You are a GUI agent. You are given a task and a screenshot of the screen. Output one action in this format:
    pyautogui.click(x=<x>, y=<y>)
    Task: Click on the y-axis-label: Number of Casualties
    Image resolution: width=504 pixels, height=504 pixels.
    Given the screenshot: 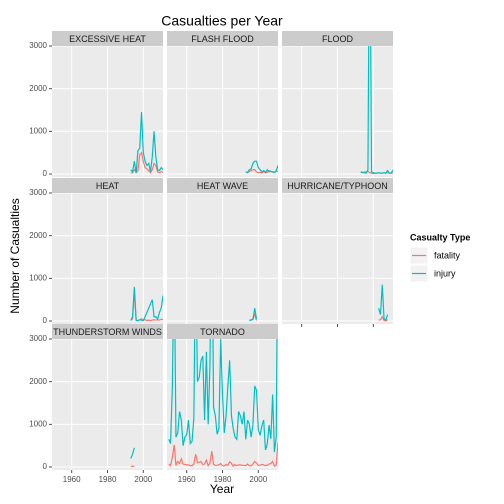 What is the action you would take?
    pyautogui.click(x=15, y=255)
    